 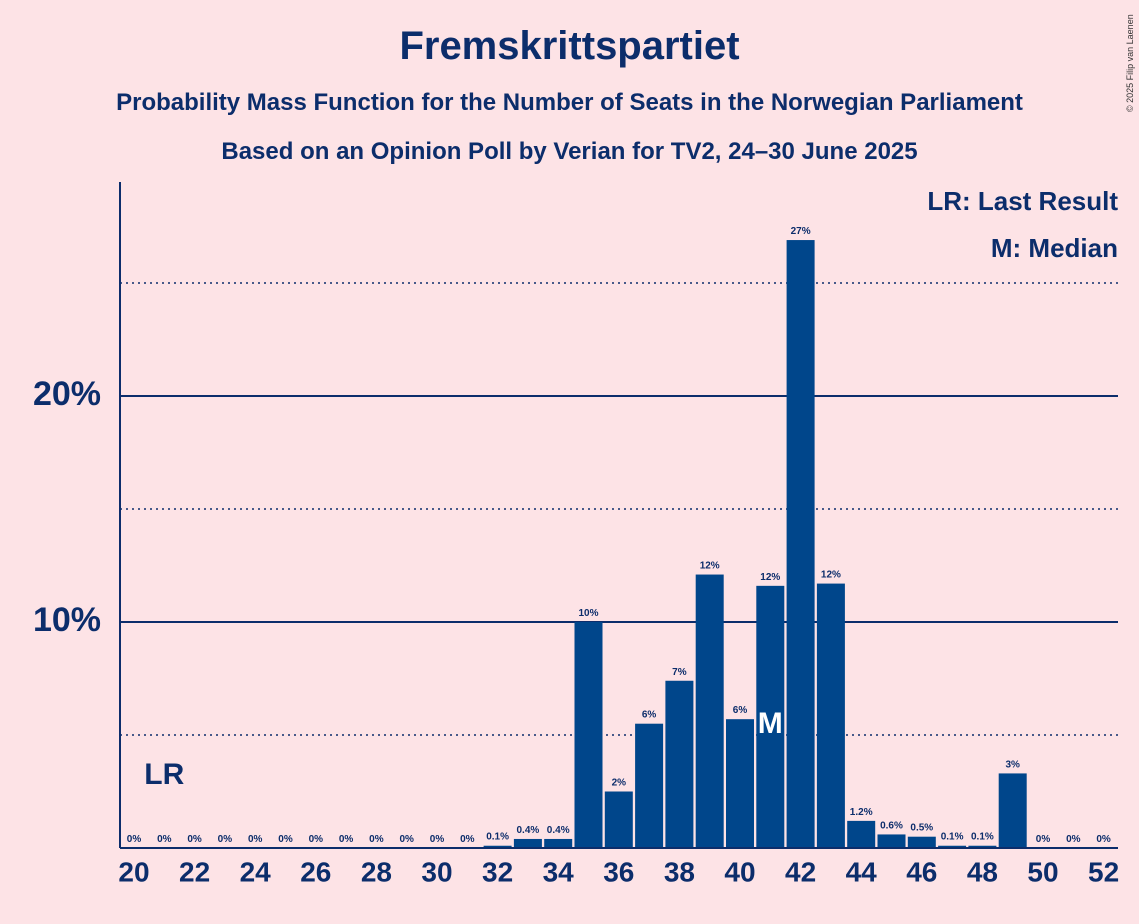 I want to click on x-tick-labels: 20 22 24 26 28 30 32 34 36 38 40 42 44 46 48 50 52, so click(x=618, y=871).